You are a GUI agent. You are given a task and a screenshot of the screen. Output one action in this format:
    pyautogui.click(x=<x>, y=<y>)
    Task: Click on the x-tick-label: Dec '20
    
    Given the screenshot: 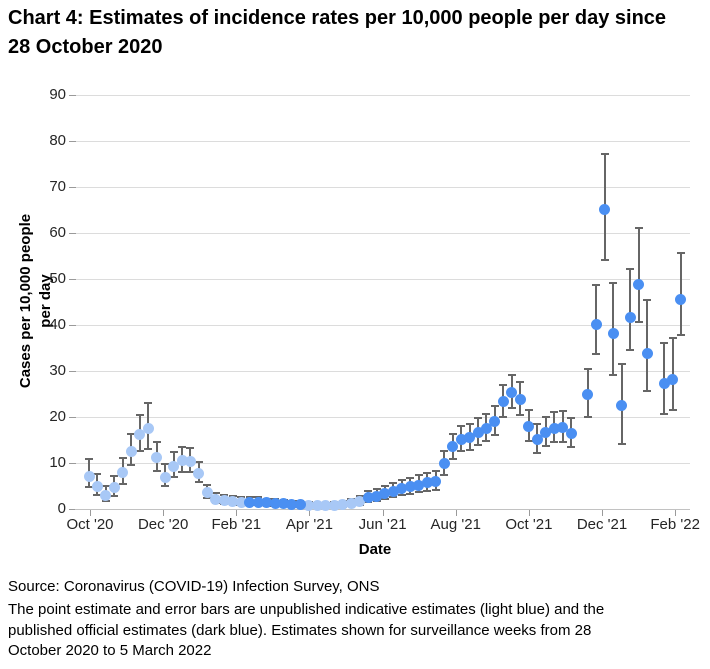 What is the action you would take?
    pyautogui.click(x=163, y=524)
    